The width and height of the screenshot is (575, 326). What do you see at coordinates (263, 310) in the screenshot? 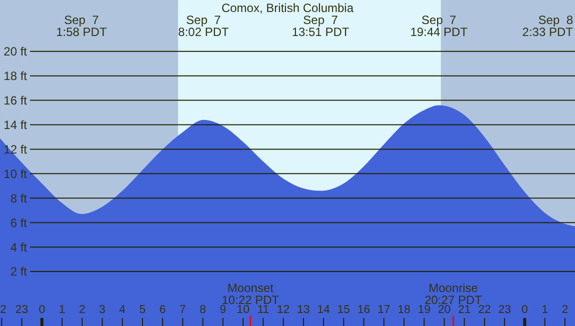
I see `x-tick-label: 11` at bounding box center [263, 310].